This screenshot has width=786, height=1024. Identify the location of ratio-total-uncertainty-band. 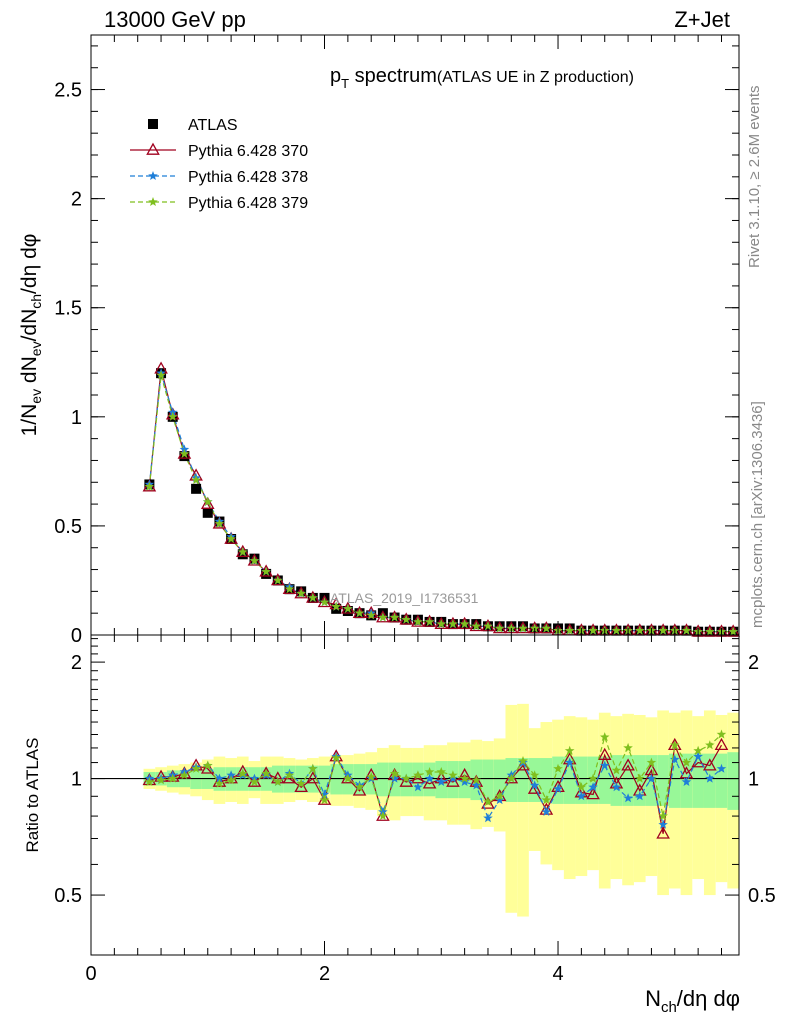
(523, 810).